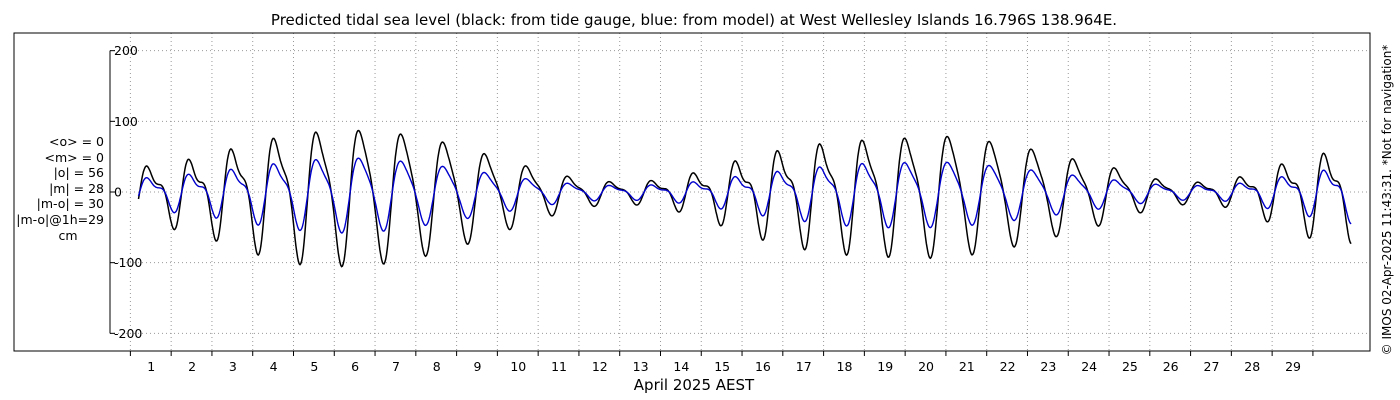 The width and height of the screenshot is (1400, 400). I want to click on stat-unit: cm, so click(68, 235).